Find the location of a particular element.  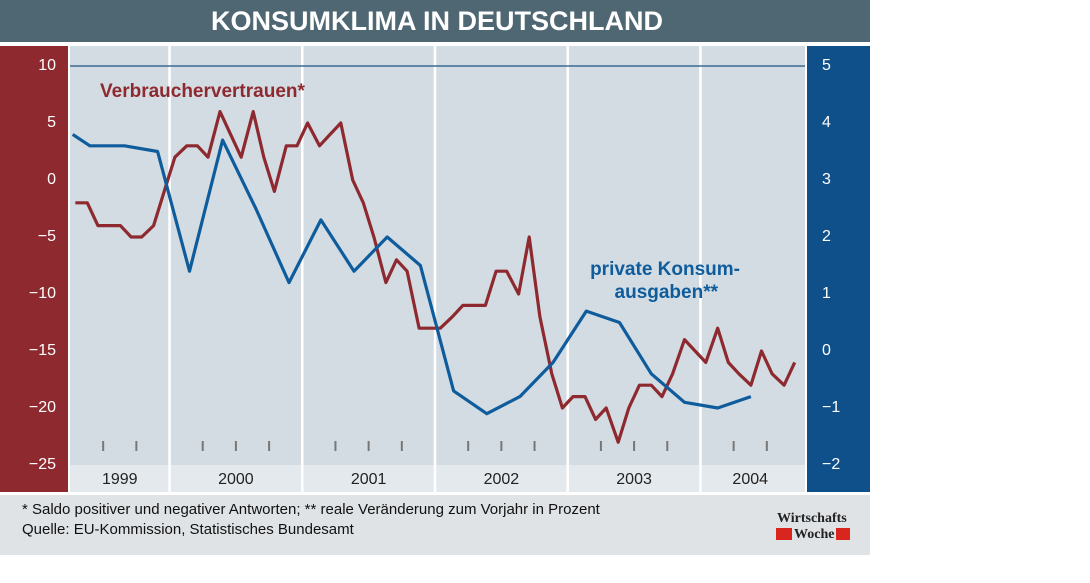

y-tick-label: −10 is located at coordinates (42, 293).